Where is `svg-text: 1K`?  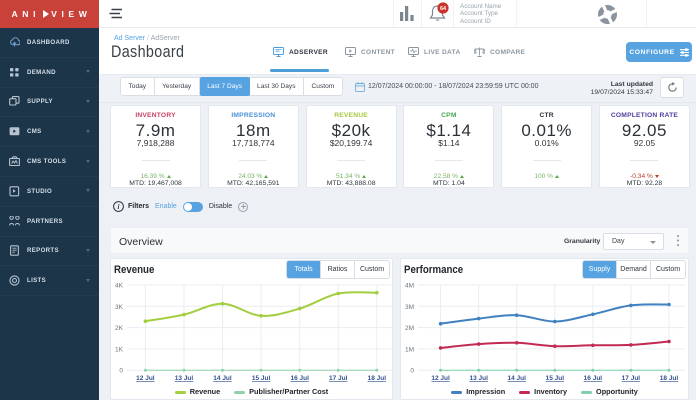 svg-text: 1K is located at coordinates (119, 349).